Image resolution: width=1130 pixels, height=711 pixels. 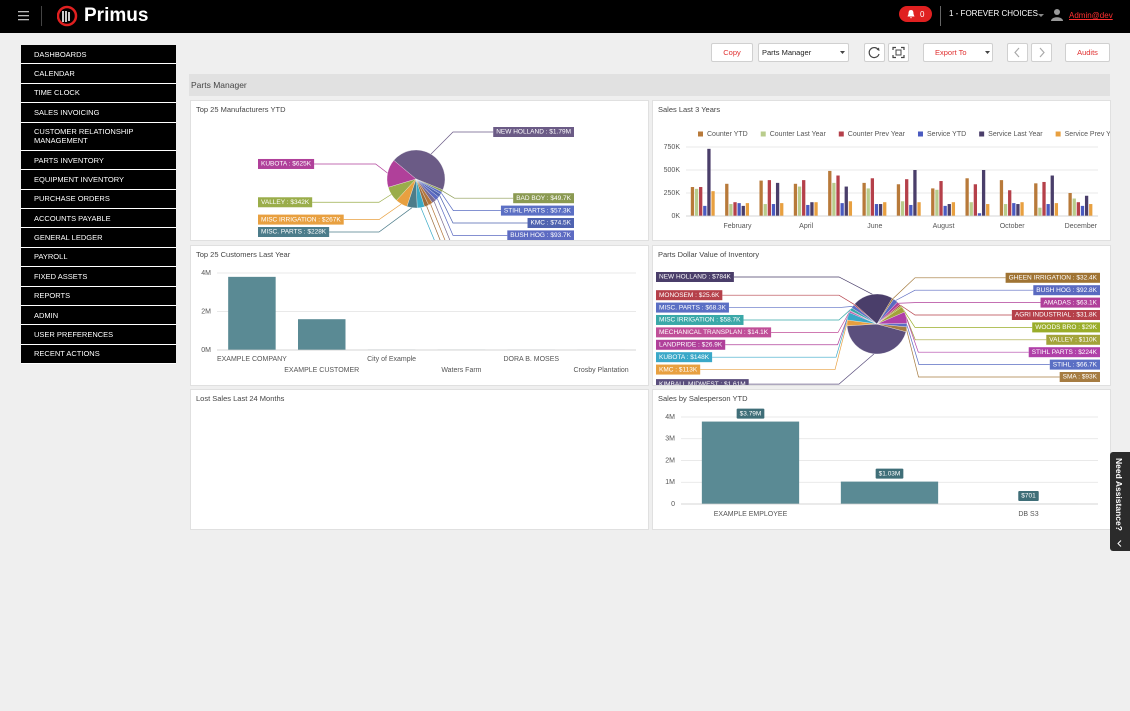 What do you see at coordinates (944, 226) in the screenshot?
I see `x-tick-label: August` at bounding box center [944, 226].